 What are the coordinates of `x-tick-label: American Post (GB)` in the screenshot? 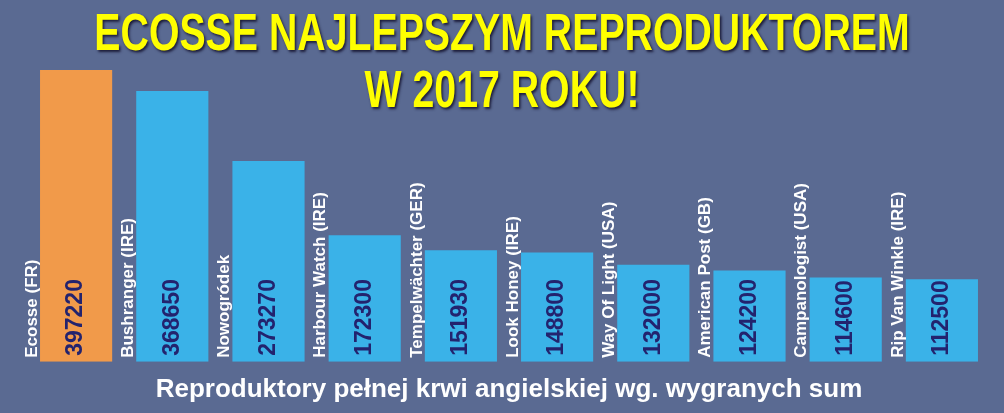 It's located at (705, 277).